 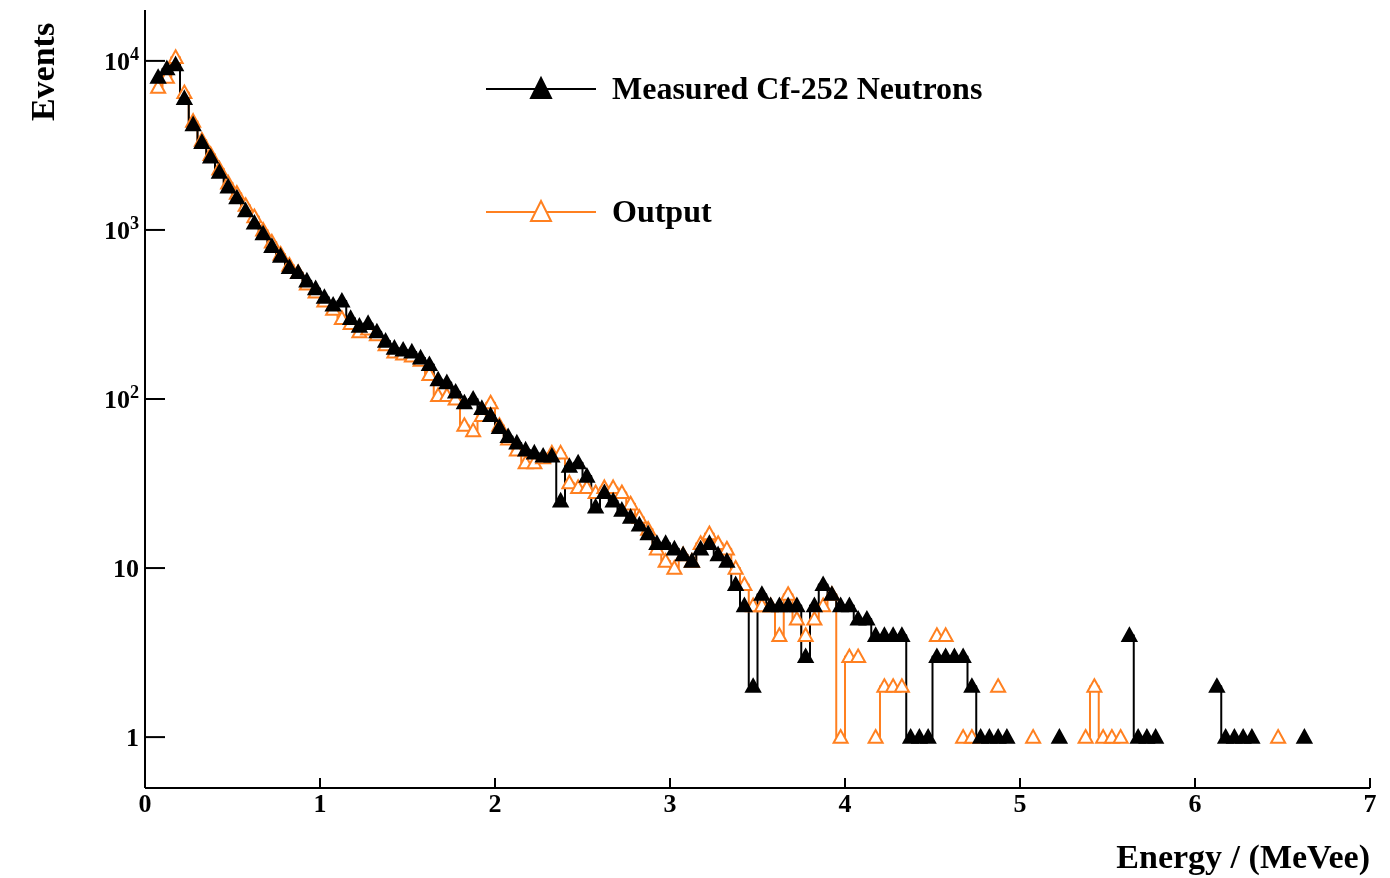 What do you see at coordinates (845, 804) in the screenshot?
I see `x-tick-label: 4` at bounding box center [845, 804].